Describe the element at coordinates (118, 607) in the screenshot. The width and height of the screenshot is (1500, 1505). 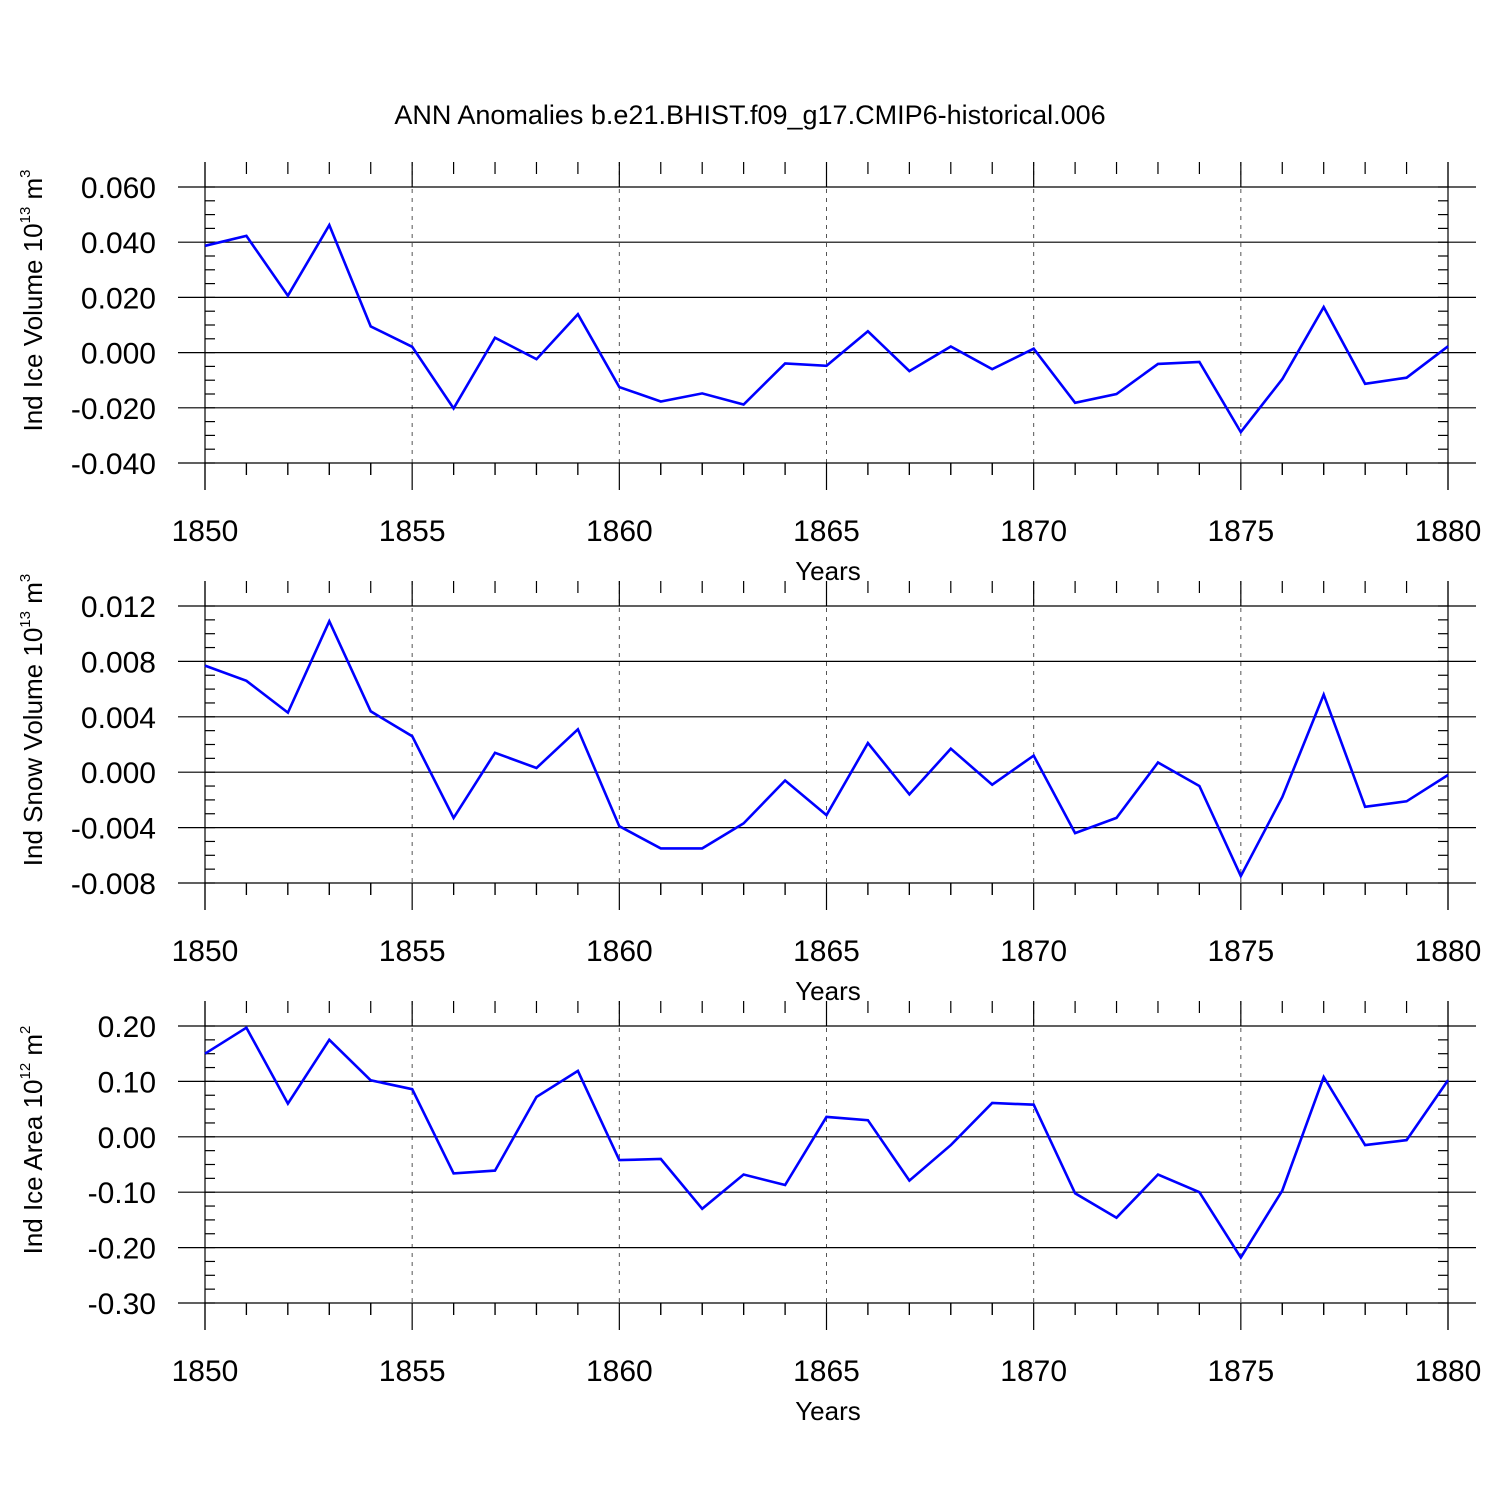
I see `y-tick-label: 0.012` at that location.